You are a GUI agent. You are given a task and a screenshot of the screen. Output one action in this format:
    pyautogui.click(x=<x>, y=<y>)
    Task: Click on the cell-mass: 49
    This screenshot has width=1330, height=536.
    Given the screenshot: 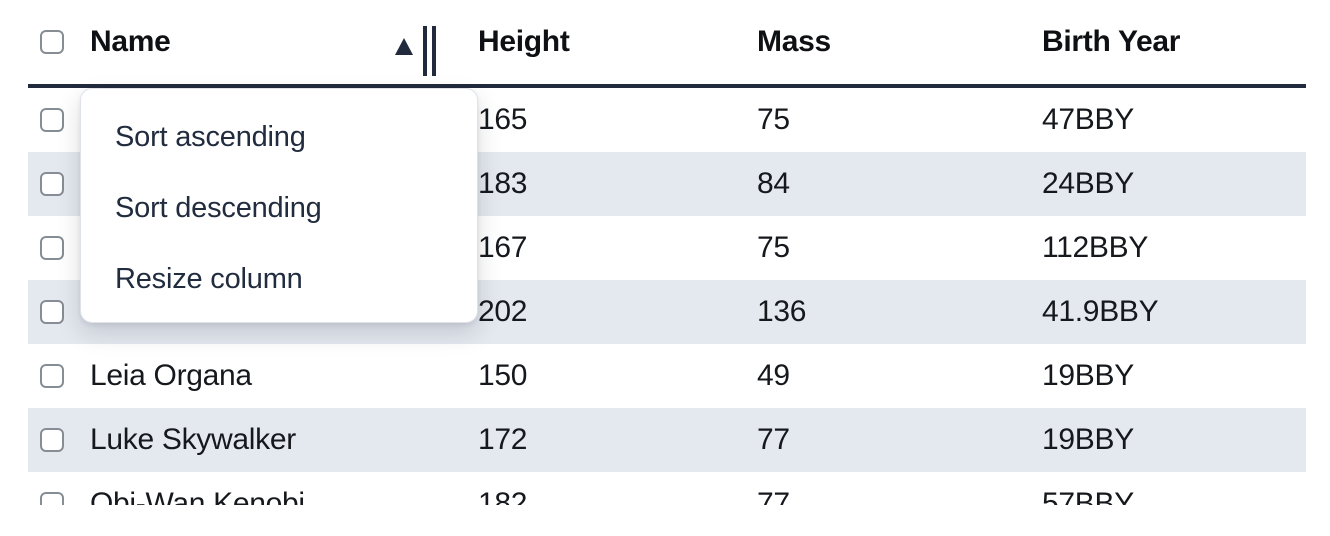 What is the action you would take?
    pyautogui.click(x=773, y=375)
    